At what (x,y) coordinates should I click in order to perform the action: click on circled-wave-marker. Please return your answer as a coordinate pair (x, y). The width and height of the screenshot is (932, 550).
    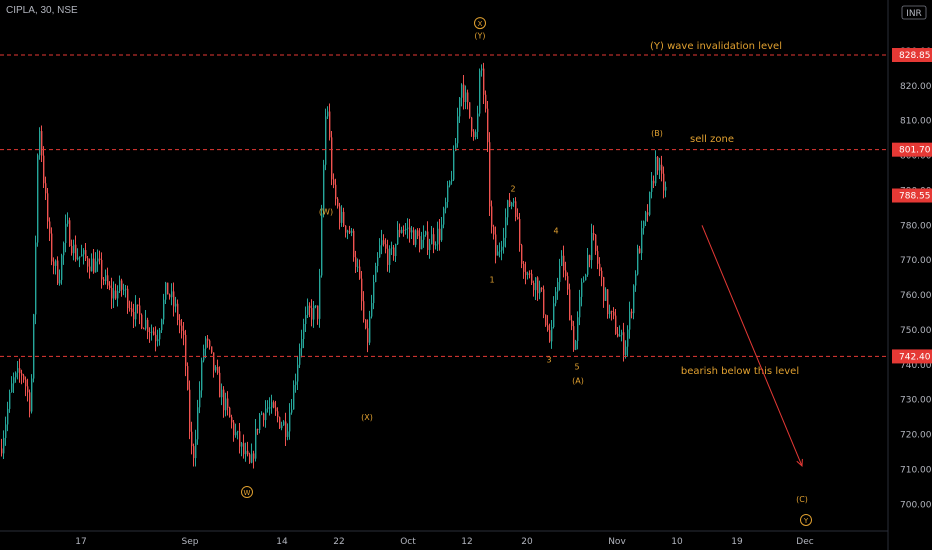
    Looking at the image, I should click on (806, 519).